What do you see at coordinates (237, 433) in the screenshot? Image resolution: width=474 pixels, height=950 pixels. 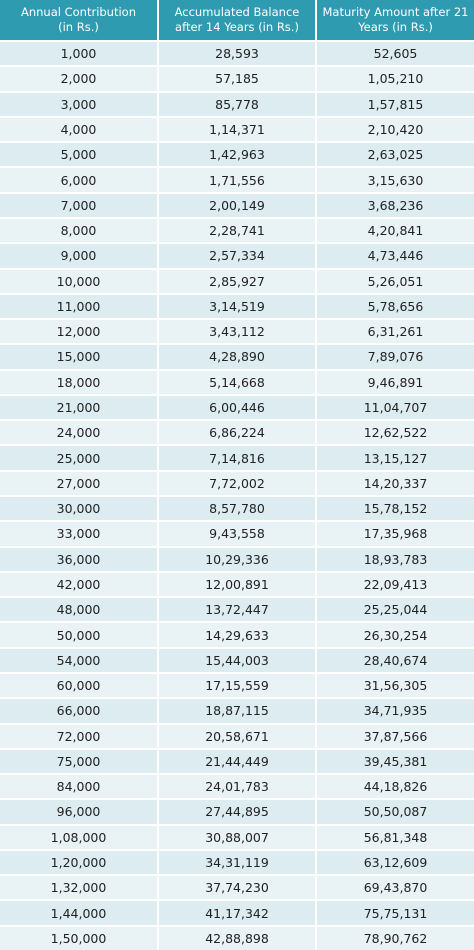 I see `table-cell: 6,86,224` at bounding box center [237, 433].